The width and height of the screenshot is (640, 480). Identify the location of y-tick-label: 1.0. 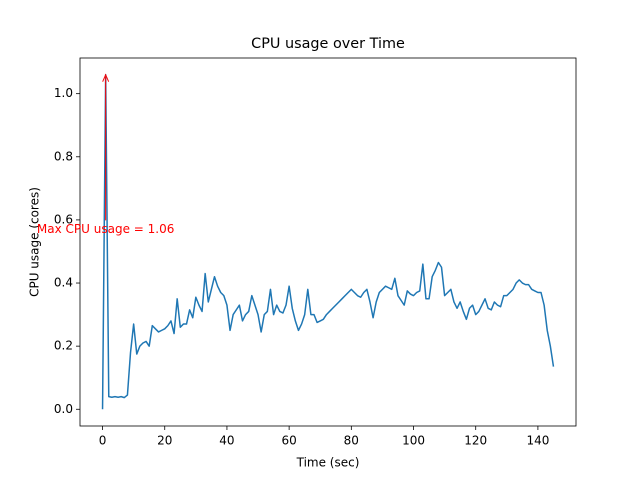
(63, 93).